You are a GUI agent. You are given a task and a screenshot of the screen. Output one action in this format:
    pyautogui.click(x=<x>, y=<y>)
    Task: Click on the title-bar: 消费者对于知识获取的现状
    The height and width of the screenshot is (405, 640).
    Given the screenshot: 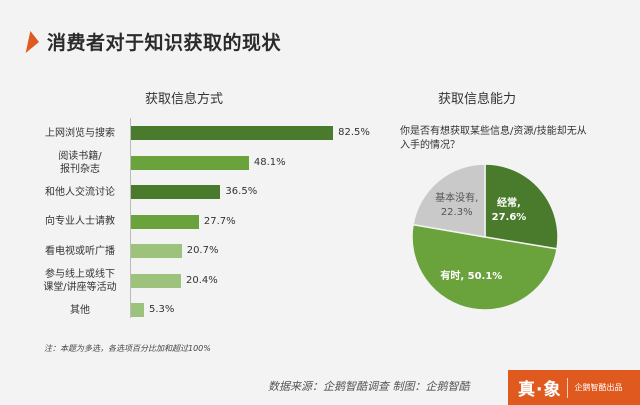 What is the action you would take?
    pyautogui.click(x=153, y=41)
    